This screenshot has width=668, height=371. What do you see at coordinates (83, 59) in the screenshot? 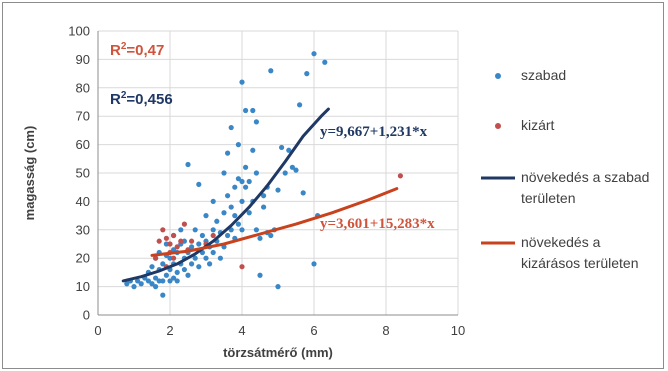
I see `y-tick-label: 90` at bounding box center [83, 59].